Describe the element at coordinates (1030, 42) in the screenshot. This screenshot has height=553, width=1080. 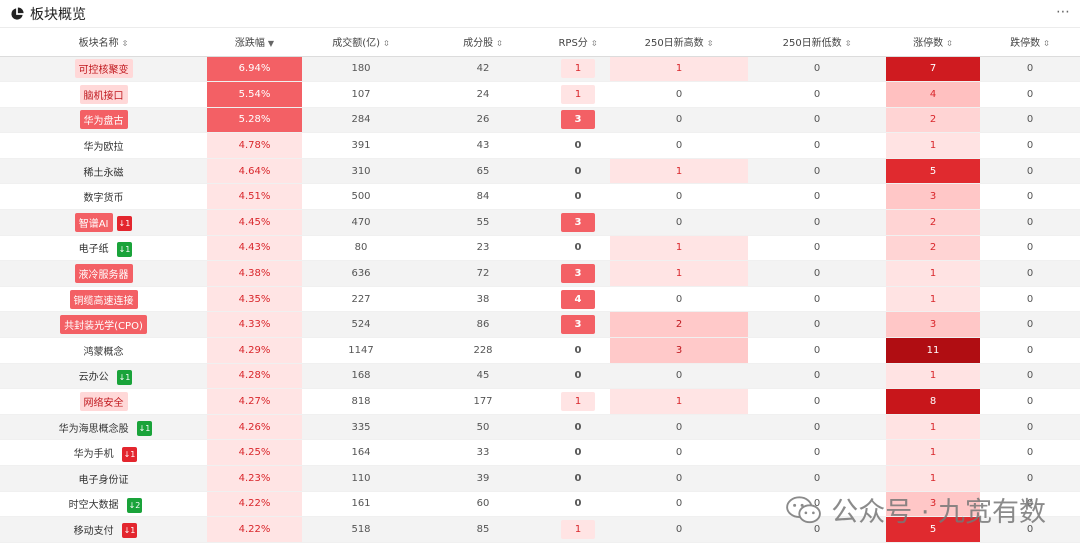
I see `col-header-limit-down: 跌停数 ⇳` at that location.